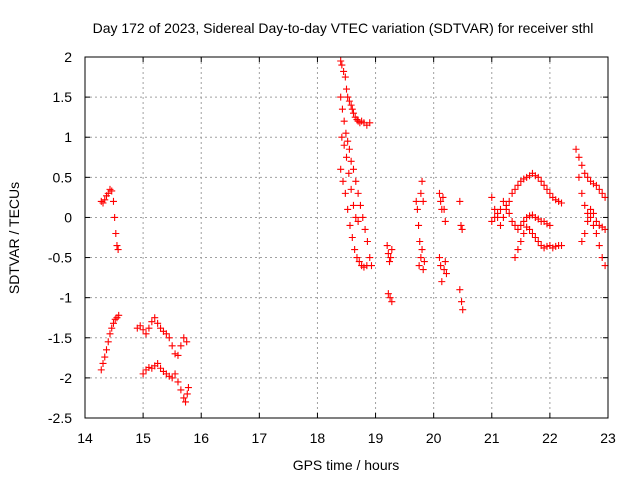 Image resolution: width=640 pixels, height=480 pixels. I want to click on y-tick-label: 1, so click(68, 137).